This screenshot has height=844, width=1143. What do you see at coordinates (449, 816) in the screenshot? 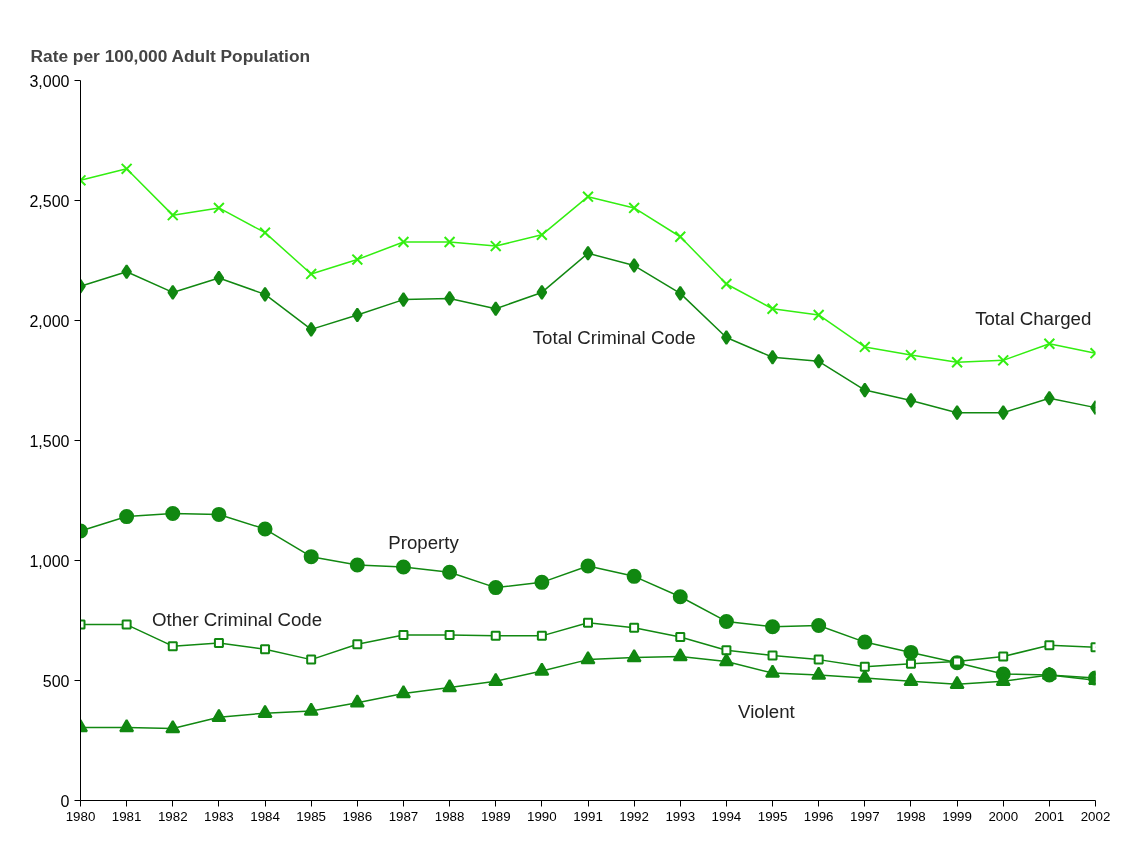
I see `x-tick-label: 1988` at bounding box center [449, 816].